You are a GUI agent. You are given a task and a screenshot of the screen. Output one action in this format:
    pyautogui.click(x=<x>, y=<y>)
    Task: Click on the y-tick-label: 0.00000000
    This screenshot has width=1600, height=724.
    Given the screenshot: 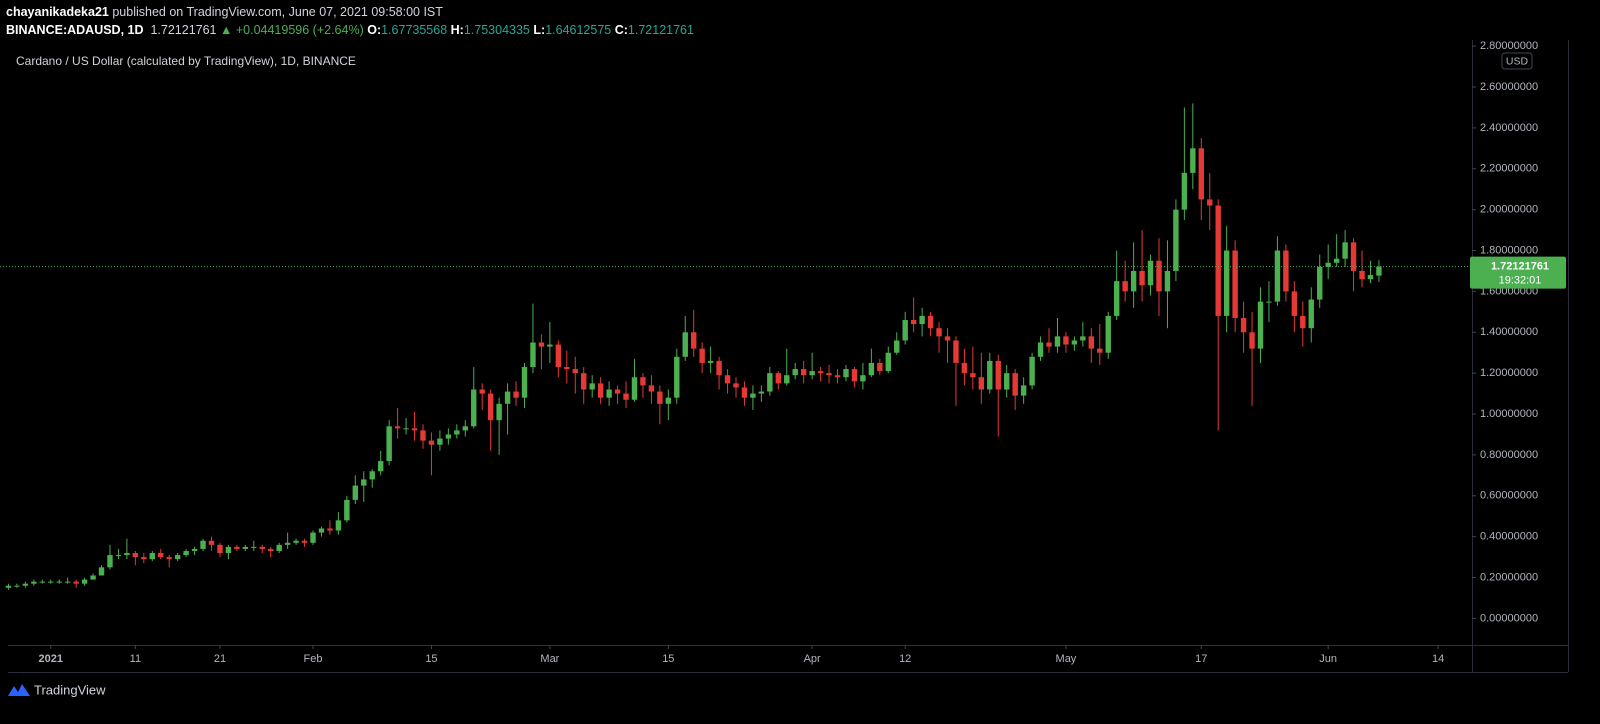 What is the action you would take?
    pyautogui.click(x=1509, y=618)
    